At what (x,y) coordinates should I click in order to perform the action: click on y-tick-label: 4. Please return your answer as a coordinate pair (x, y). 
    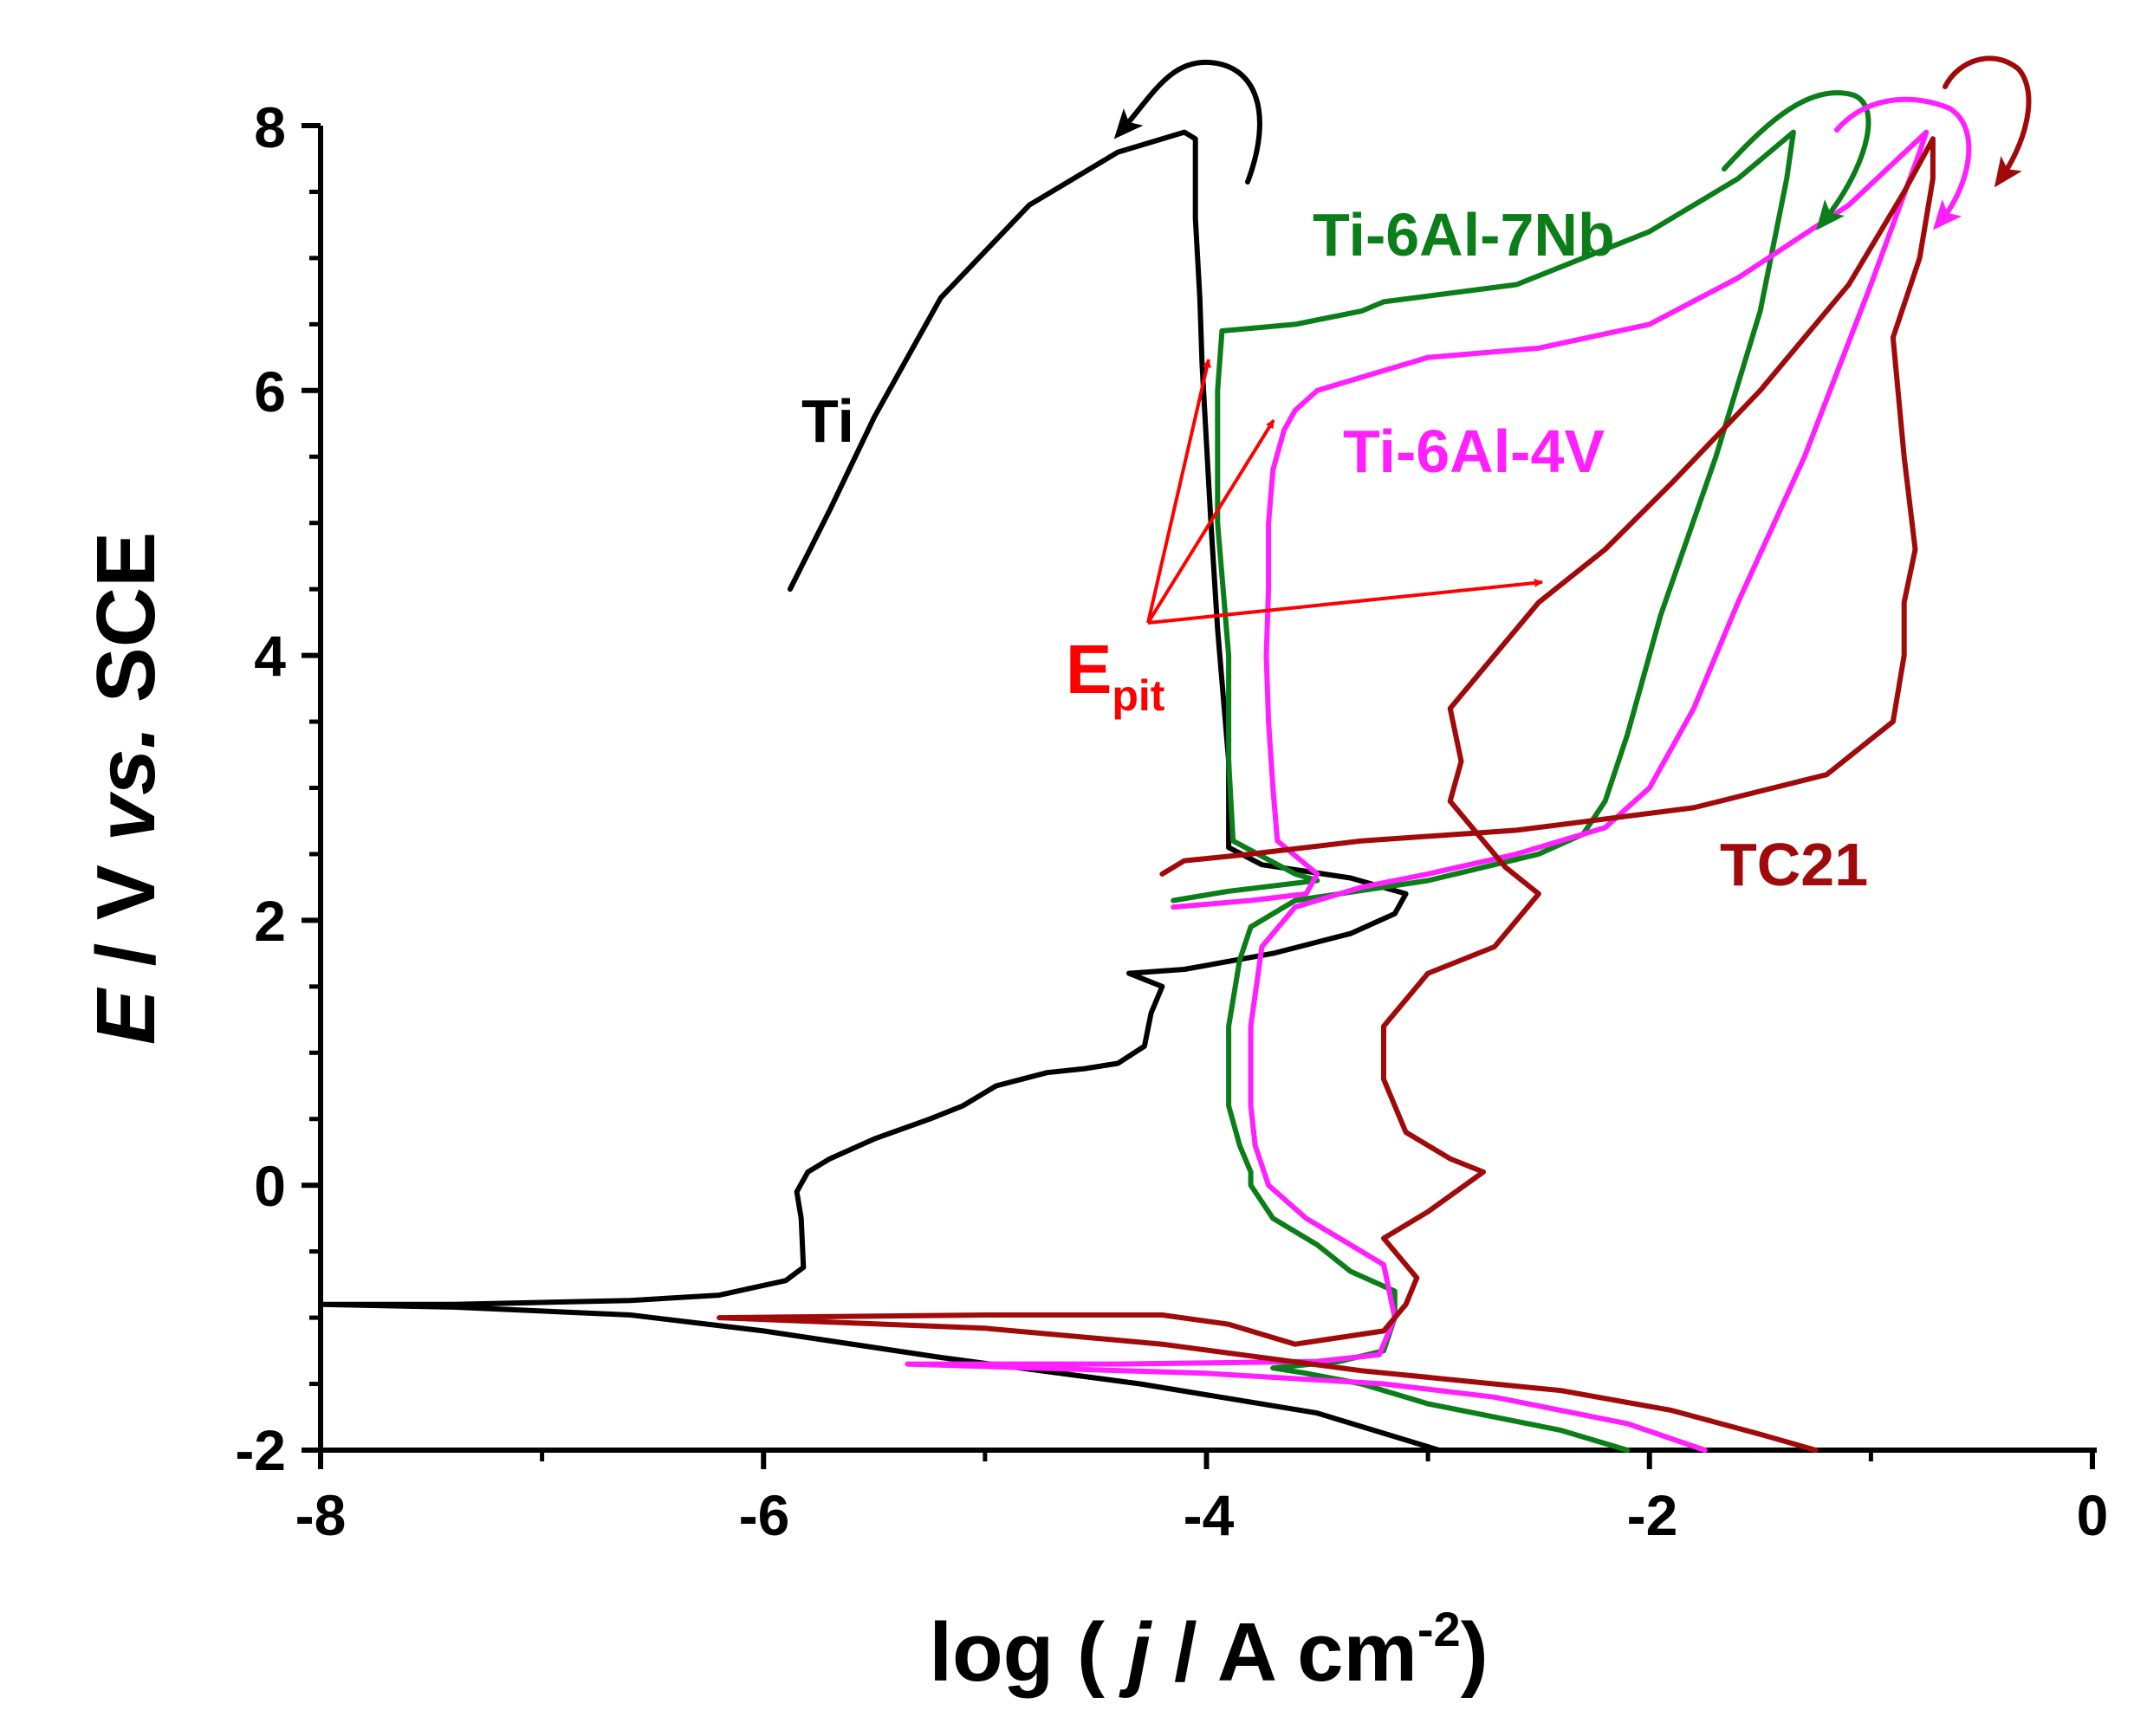
    Looking at the image, I should click on (270, 656).